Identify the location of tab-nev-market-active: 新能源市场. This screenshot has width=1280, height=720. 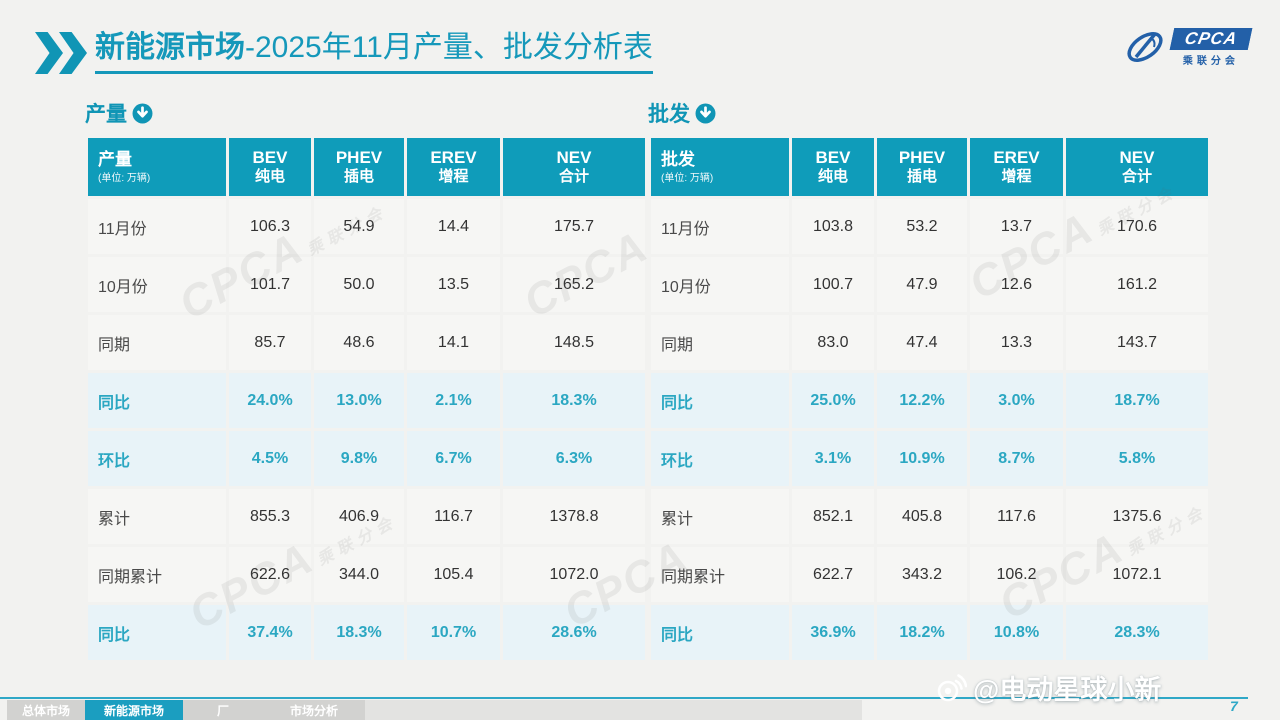
(134, 710).